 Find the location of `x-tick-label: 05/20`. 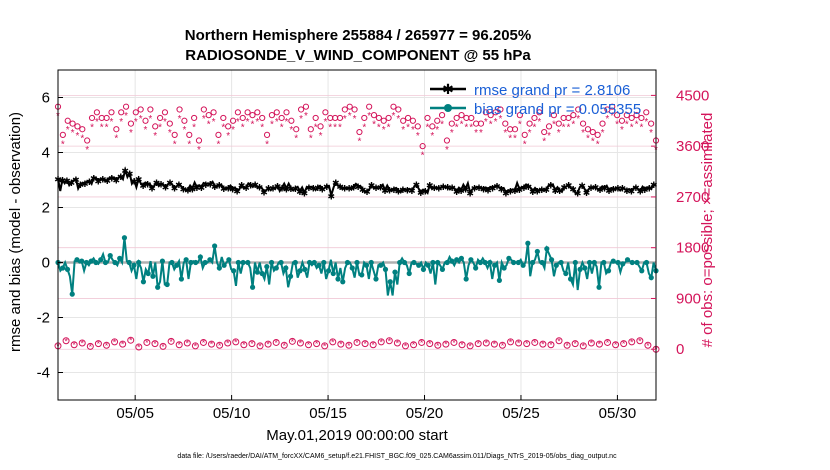

x-tick-label: 05/20 is located at coordinates (425, 413).